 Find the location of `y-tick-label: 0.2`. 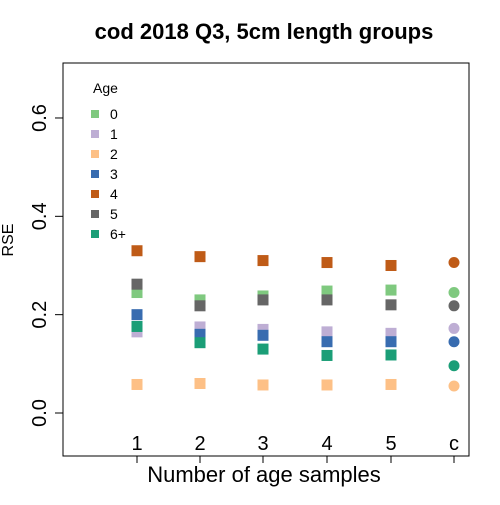

y-tick-label: 0.2 is located at coordinates (40, 315).